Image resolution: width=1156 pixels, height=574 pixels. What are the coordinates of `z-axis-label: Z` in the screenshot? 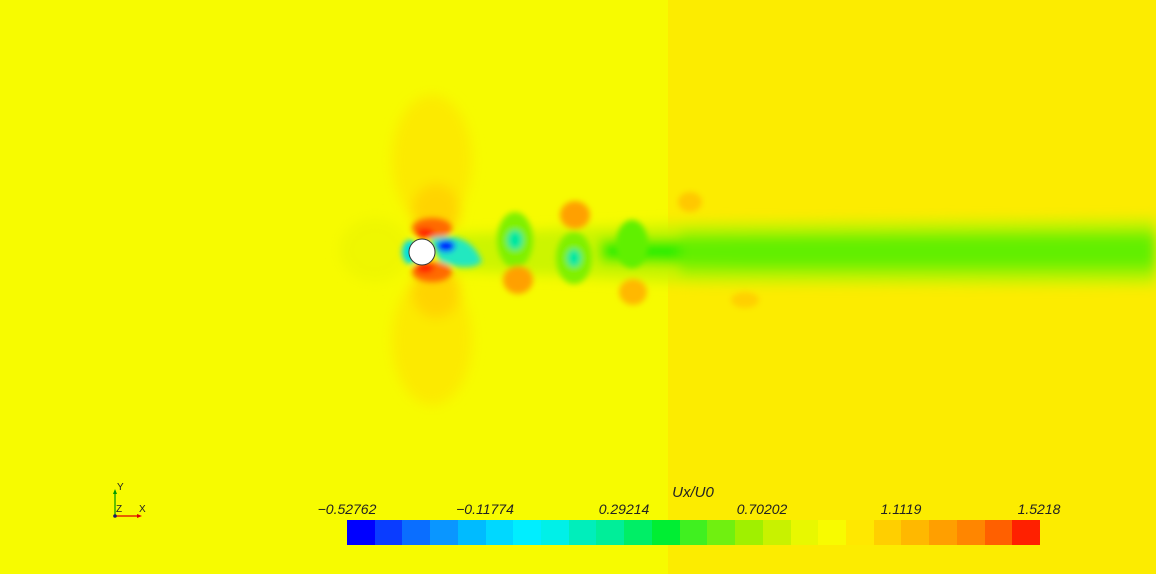 It's located at (119, 509).